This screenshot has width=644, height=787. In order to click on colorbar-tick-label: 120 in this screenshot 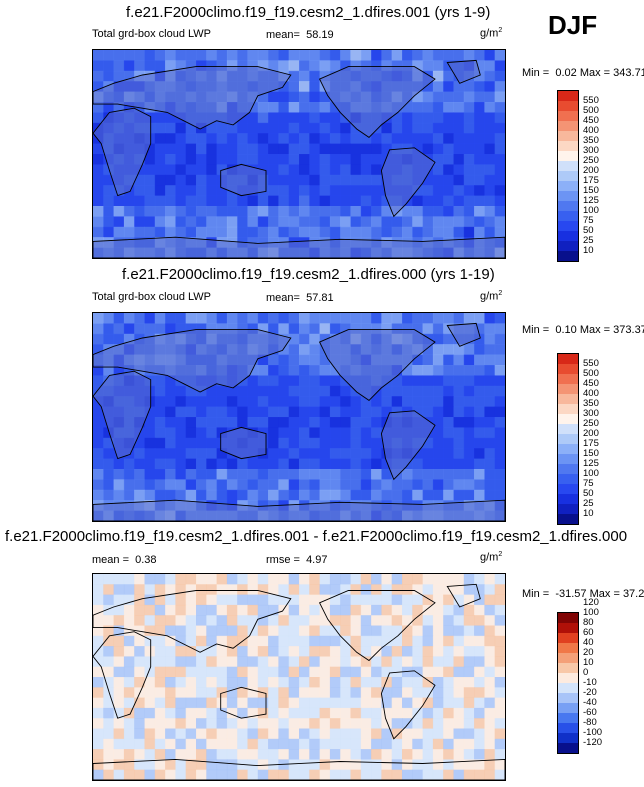, I will do `click(591, 602)`.